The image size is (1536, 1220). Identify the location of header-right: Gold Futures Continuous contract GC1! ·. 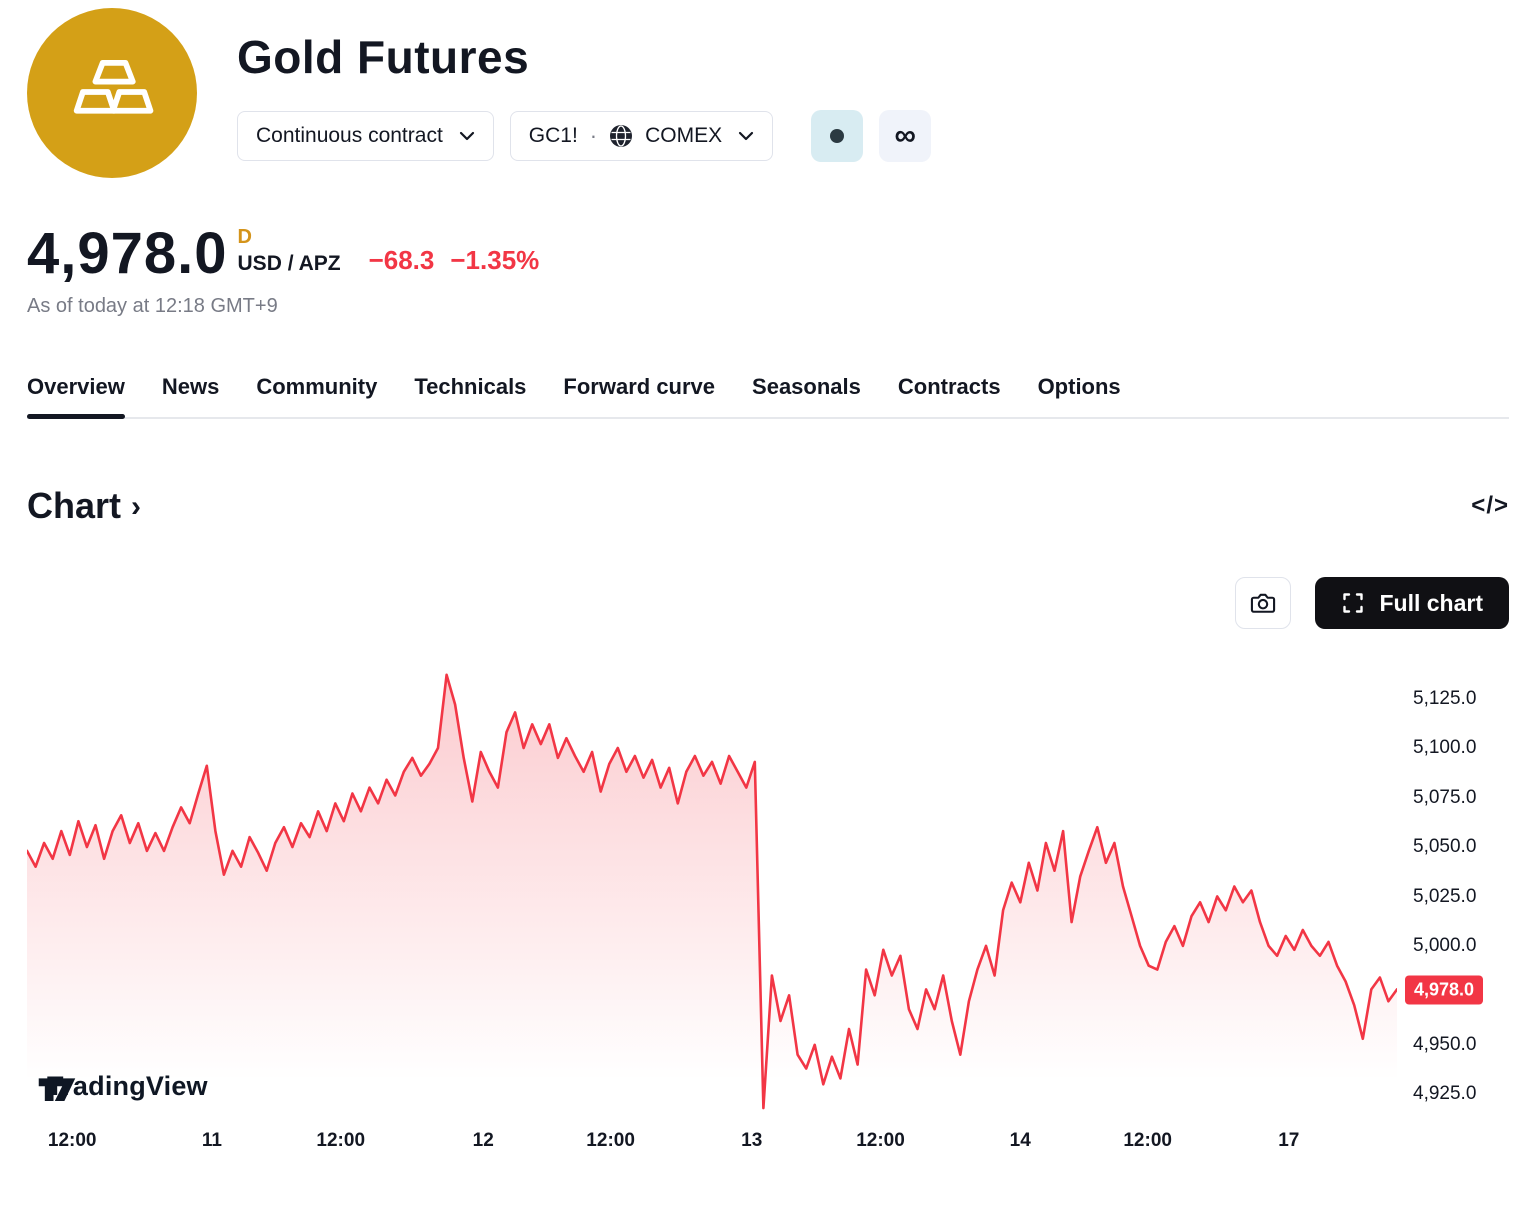
(584, 93).